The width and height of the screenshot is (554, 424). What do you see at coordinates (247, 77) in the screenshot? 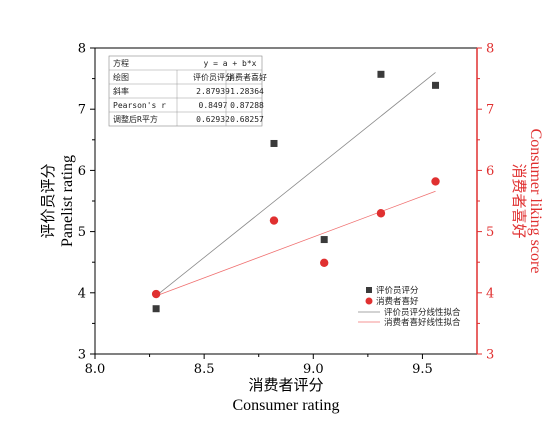
I see `fit-table-cell: 消费者喜好` at bounding box center [247, 77].